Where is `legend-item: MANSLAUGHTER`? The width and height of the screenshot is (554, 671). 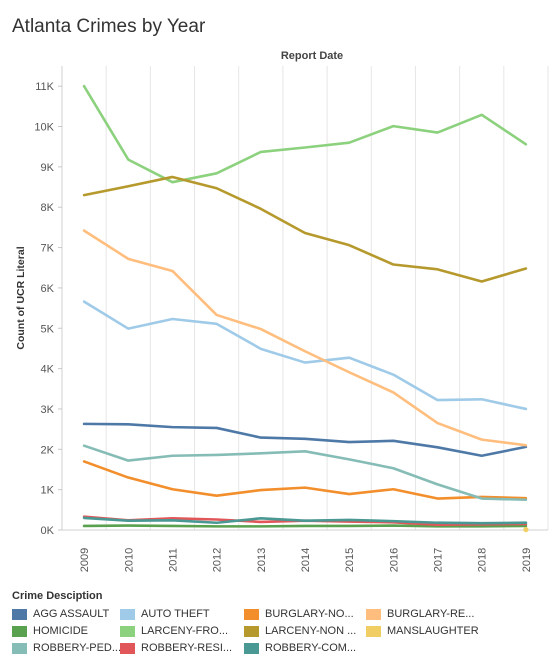
legend-item: MANSLAUGHTER is located at coordinates (426, 631).